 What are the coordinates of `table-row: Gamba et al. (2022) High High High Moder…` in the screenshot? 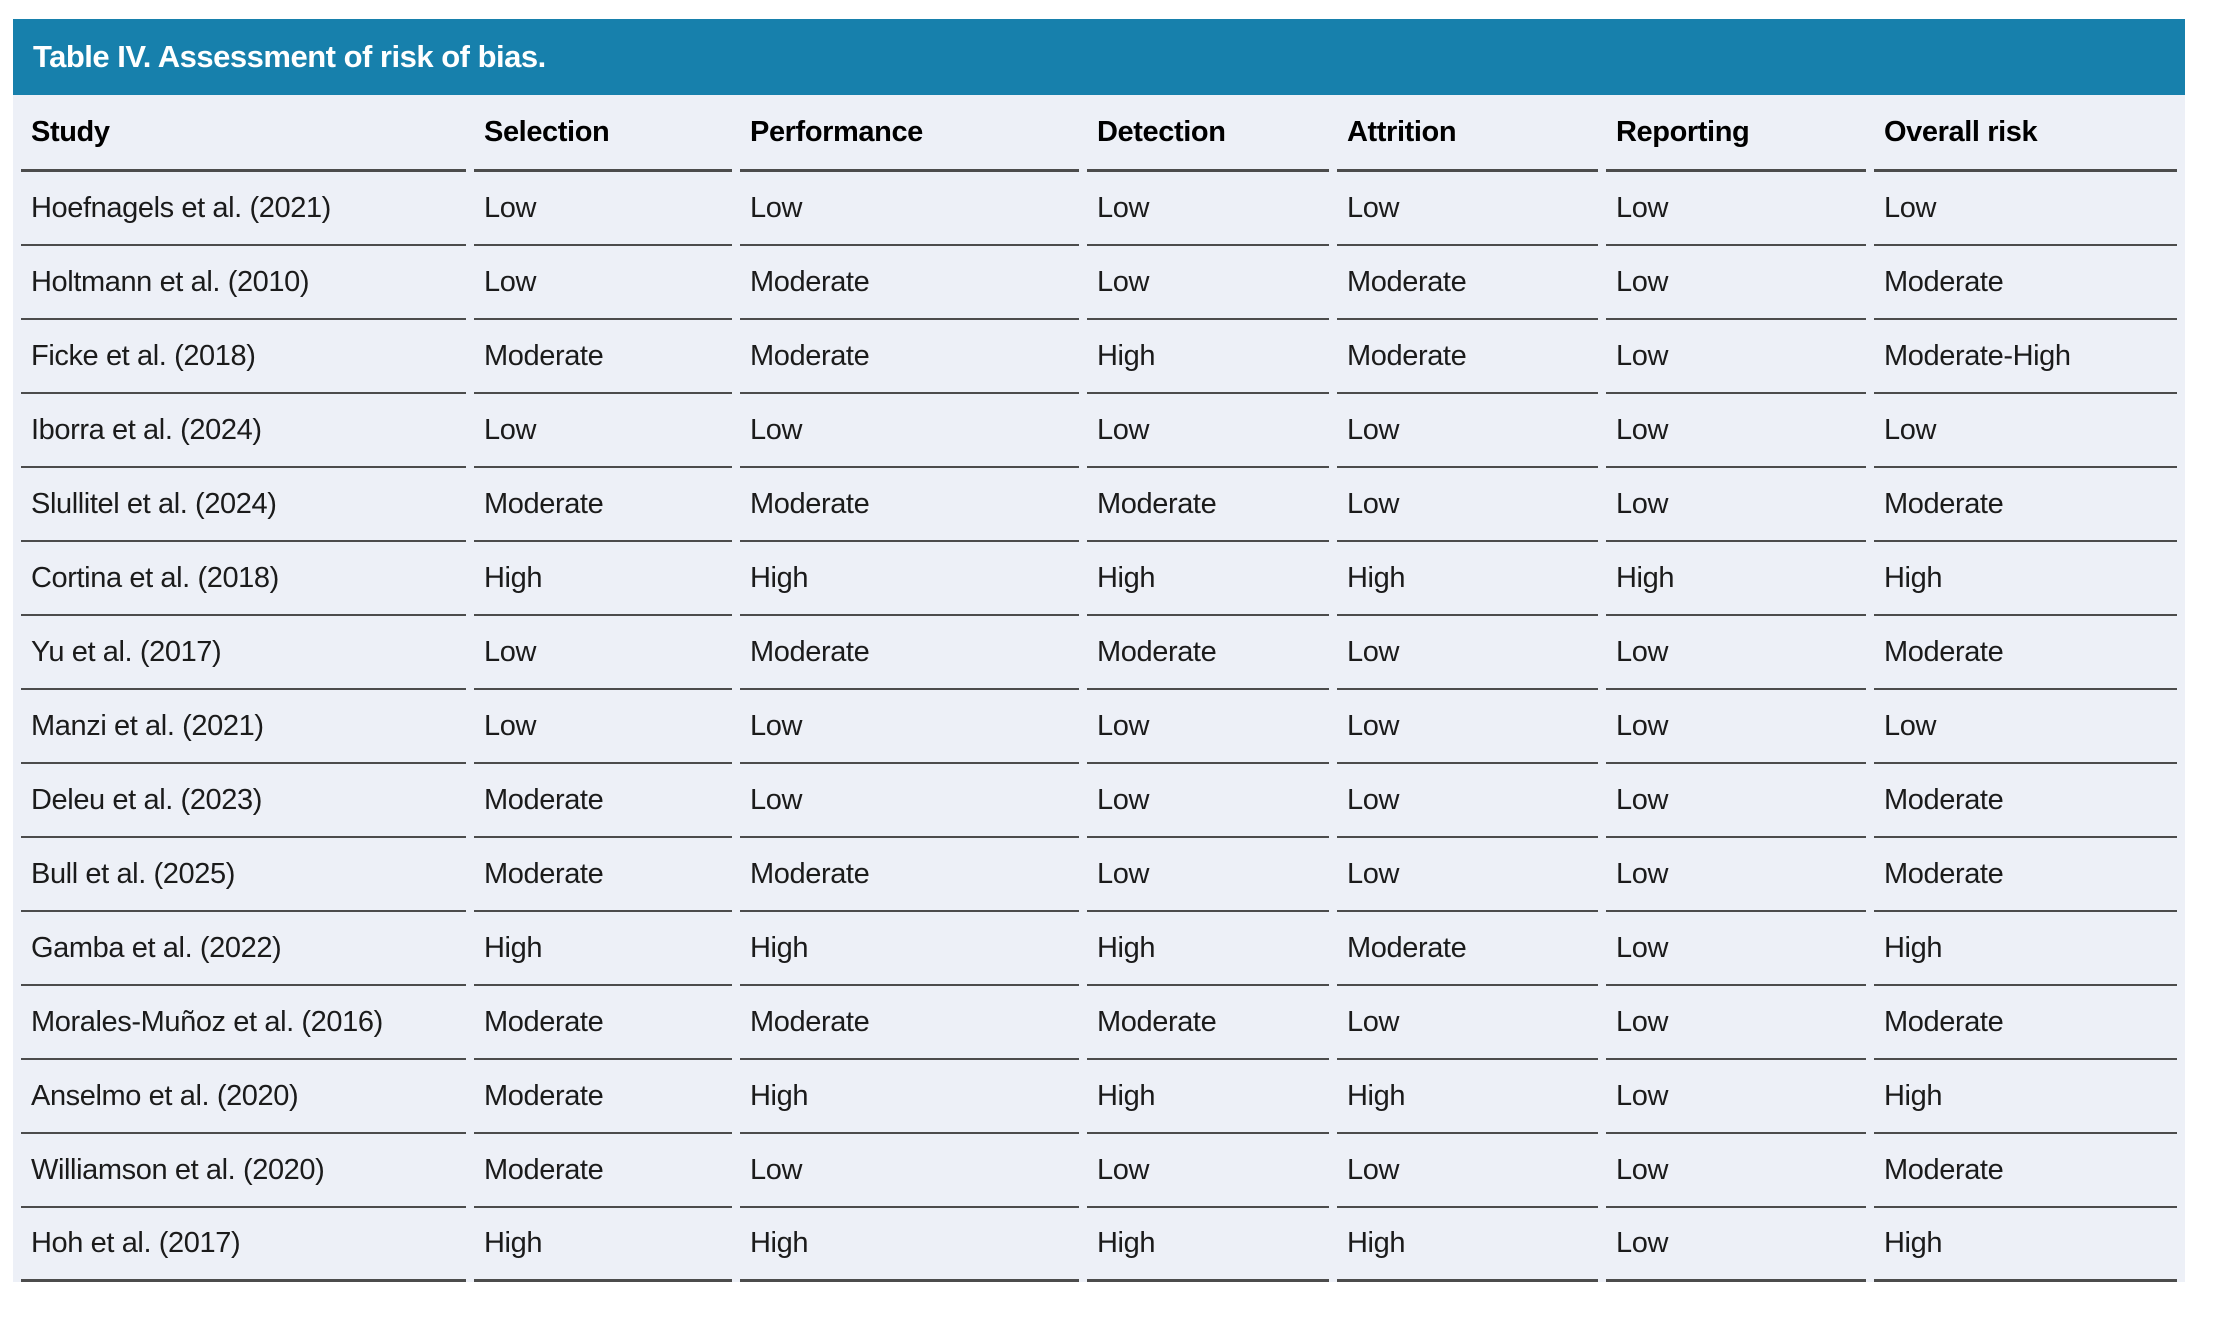 It's located at (1099, 949).